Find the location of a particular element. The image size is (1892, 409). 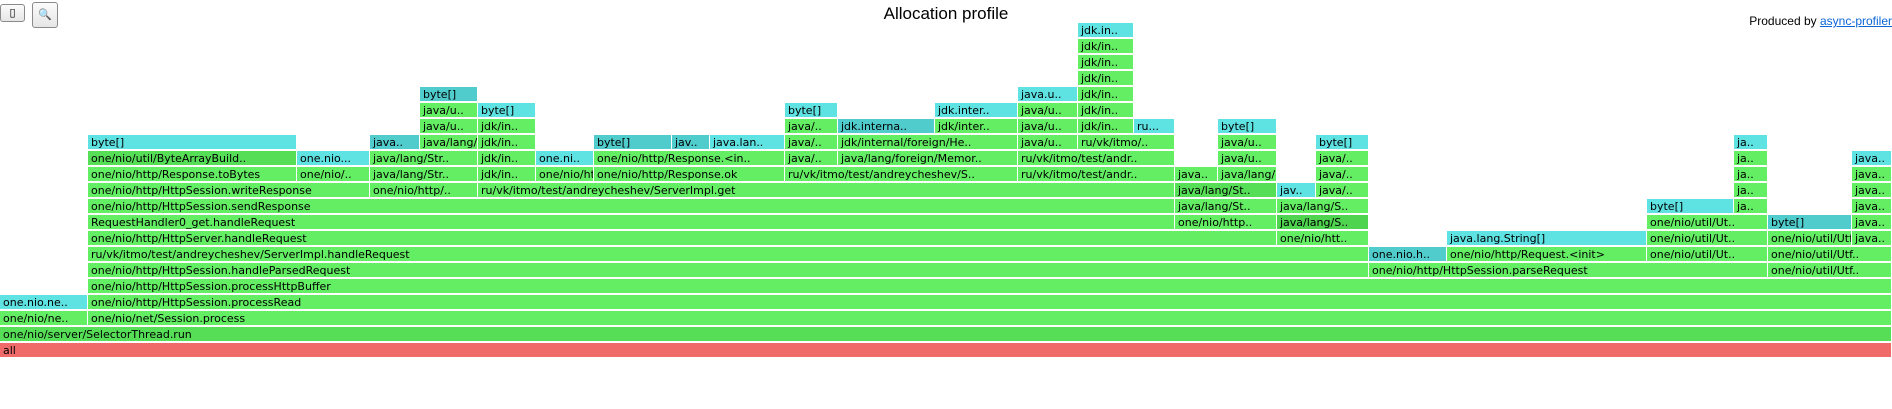

frame: jdk.inter.. is located at coordinates (976, 110).